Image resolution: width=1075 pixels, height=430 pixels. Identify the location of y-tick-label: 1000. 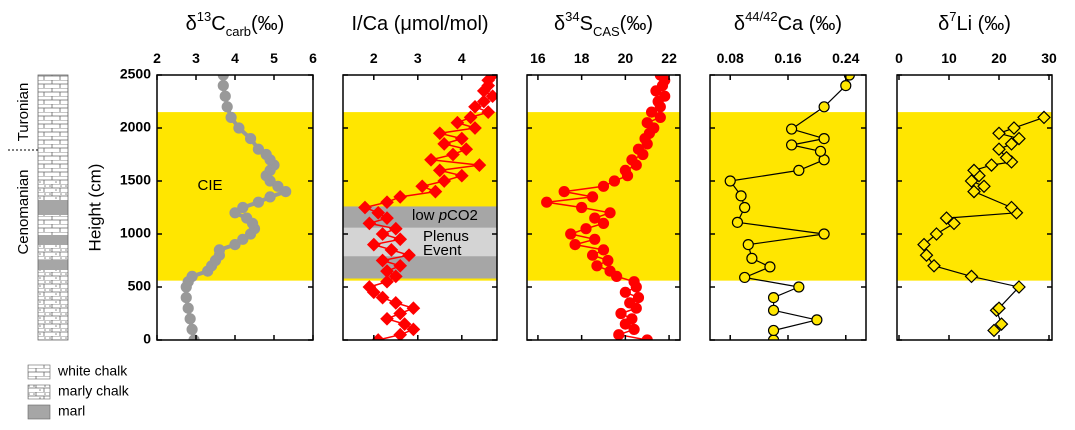
(135, 233).